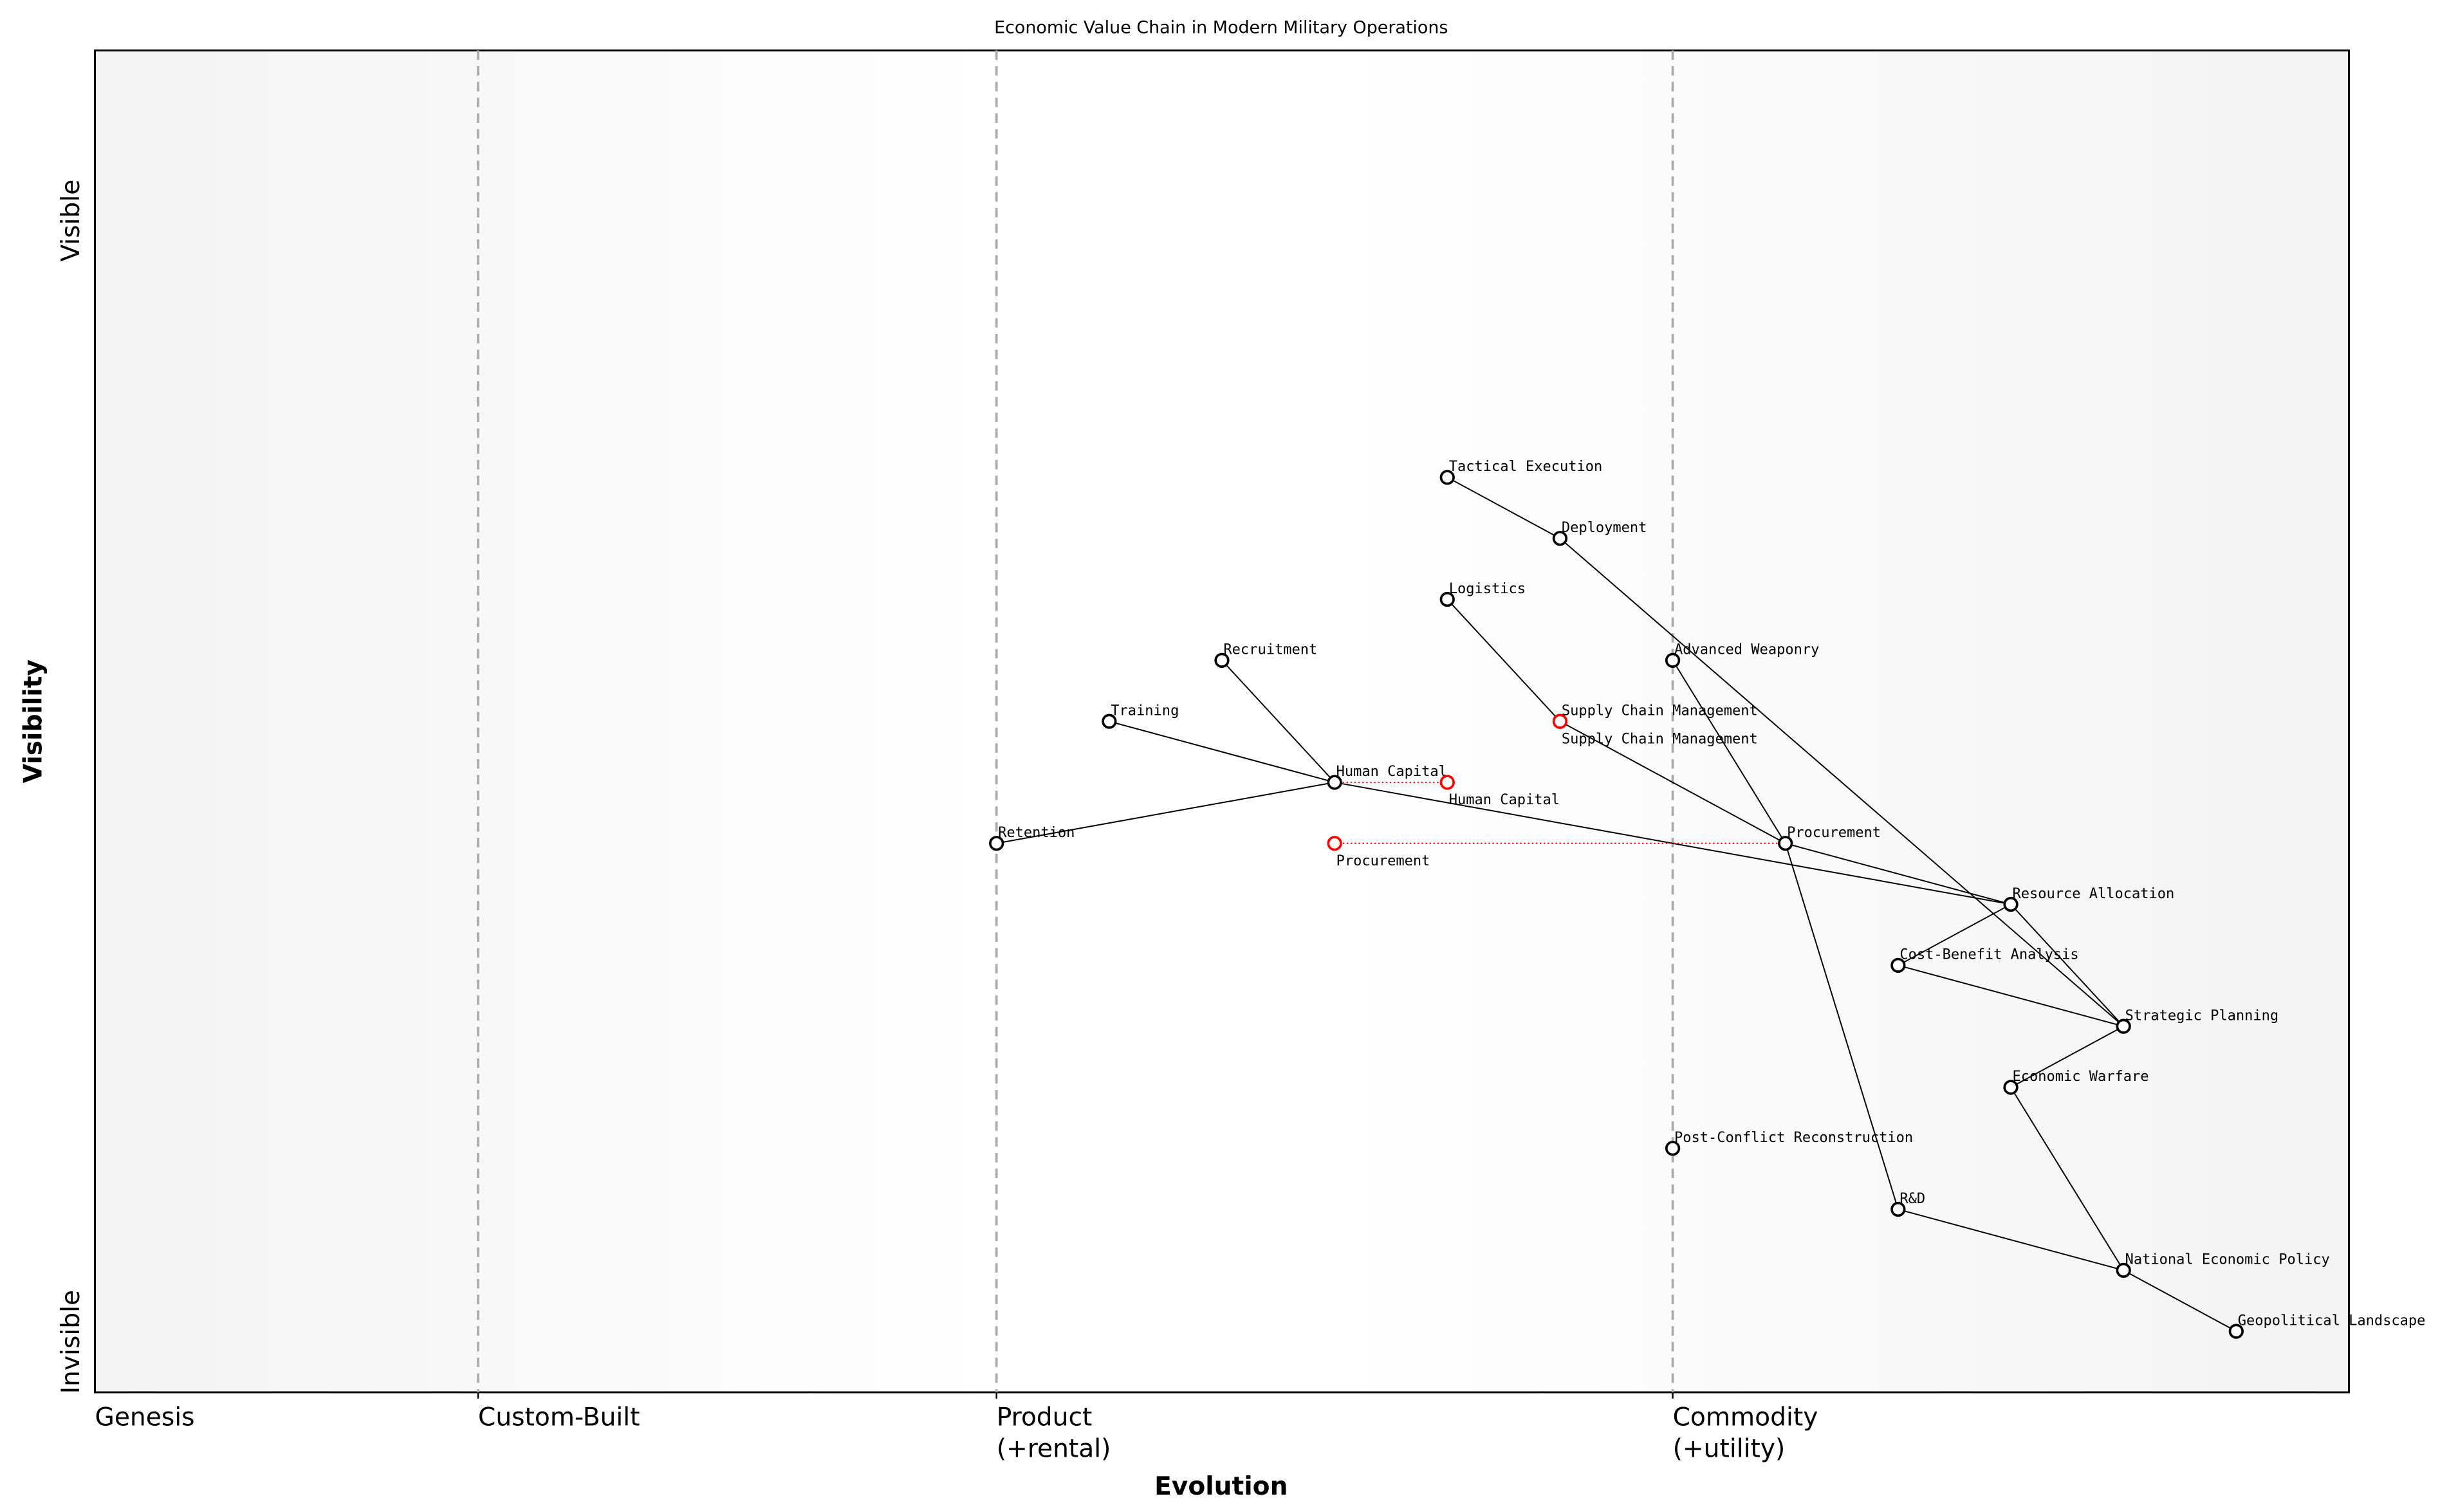 This screenshot has width=2458, height=1512. Describe the element at coordinates (1794, 1138) in the screenshot. I see `component-label: Post-Conflict Reconstruction` at that location.